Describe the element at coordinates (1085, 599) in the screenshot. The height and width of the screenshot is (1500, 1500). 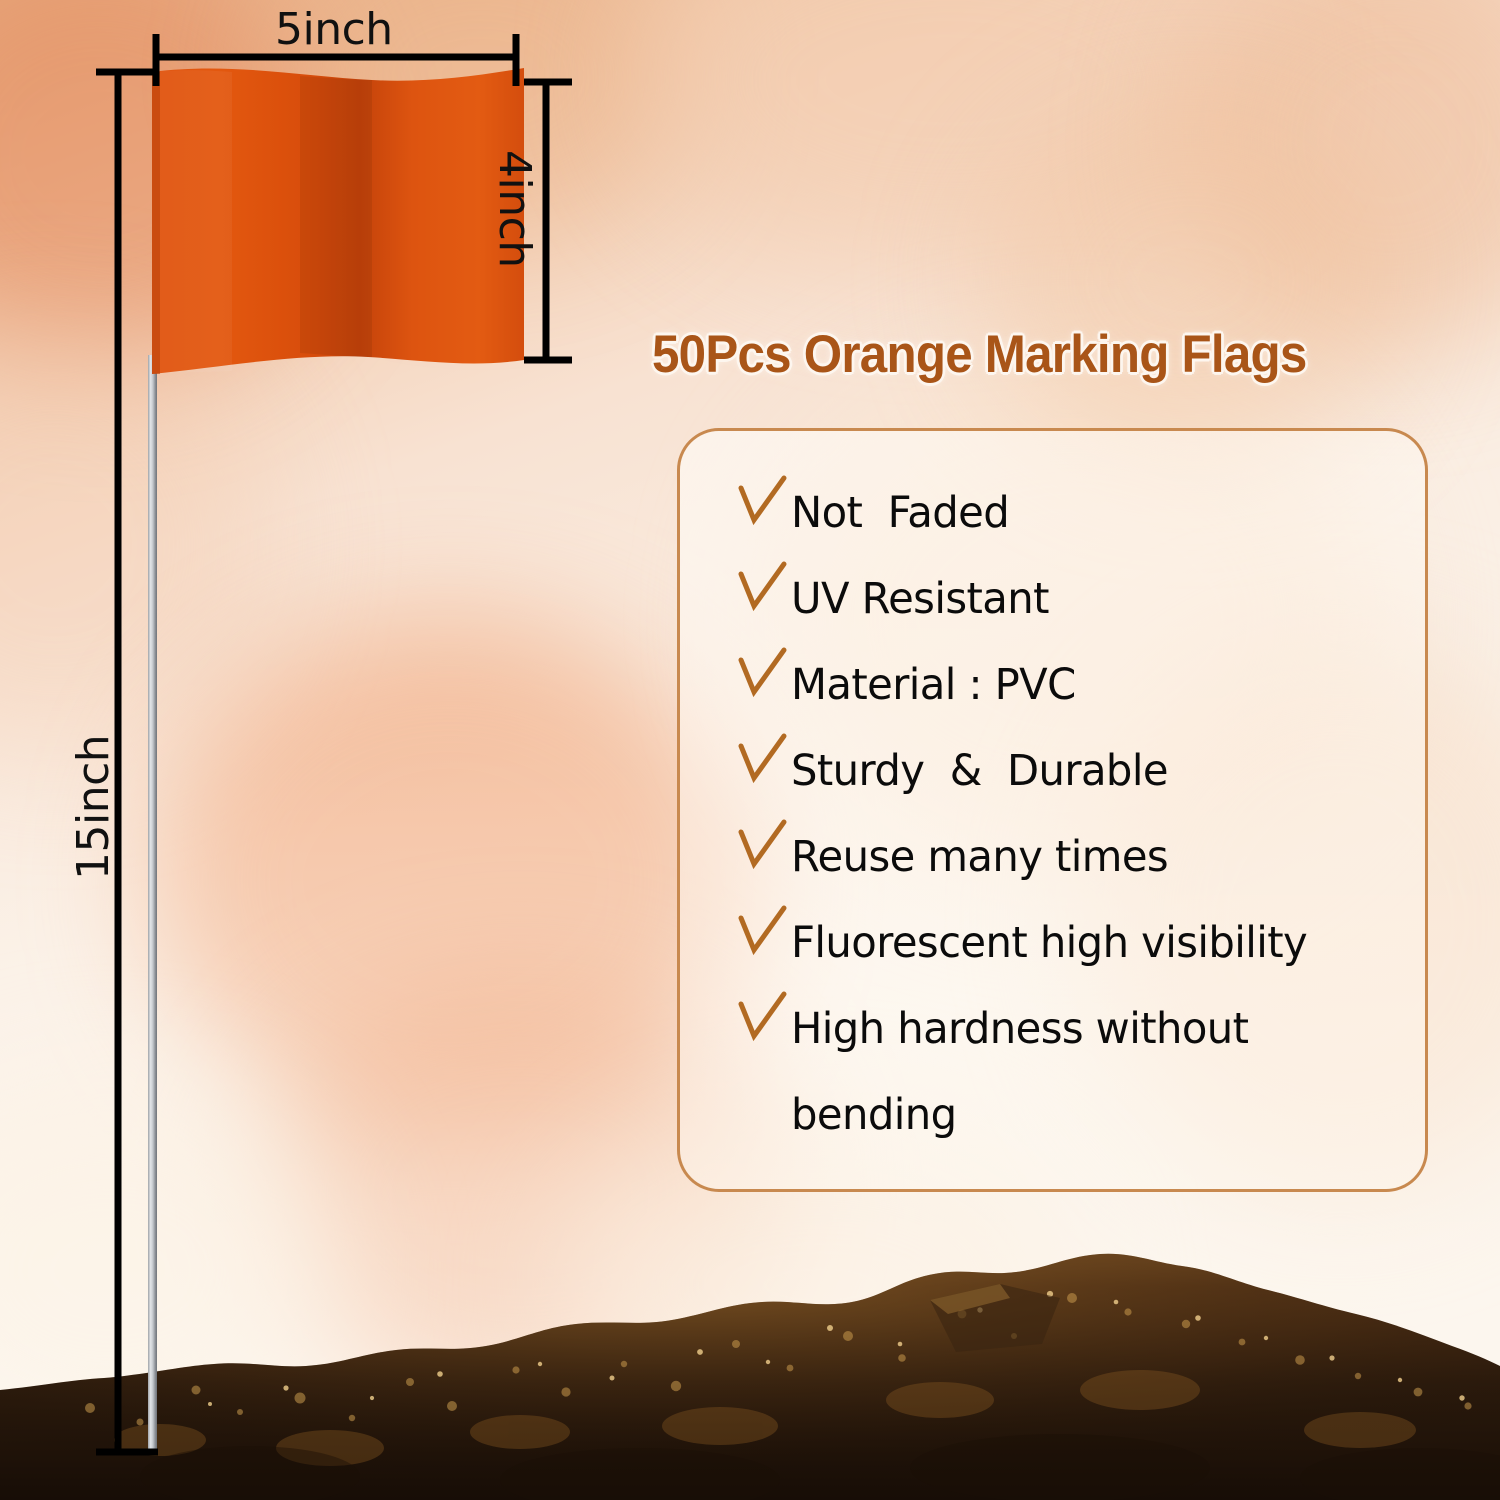
I see `list-item: UV Resistant` at that location.